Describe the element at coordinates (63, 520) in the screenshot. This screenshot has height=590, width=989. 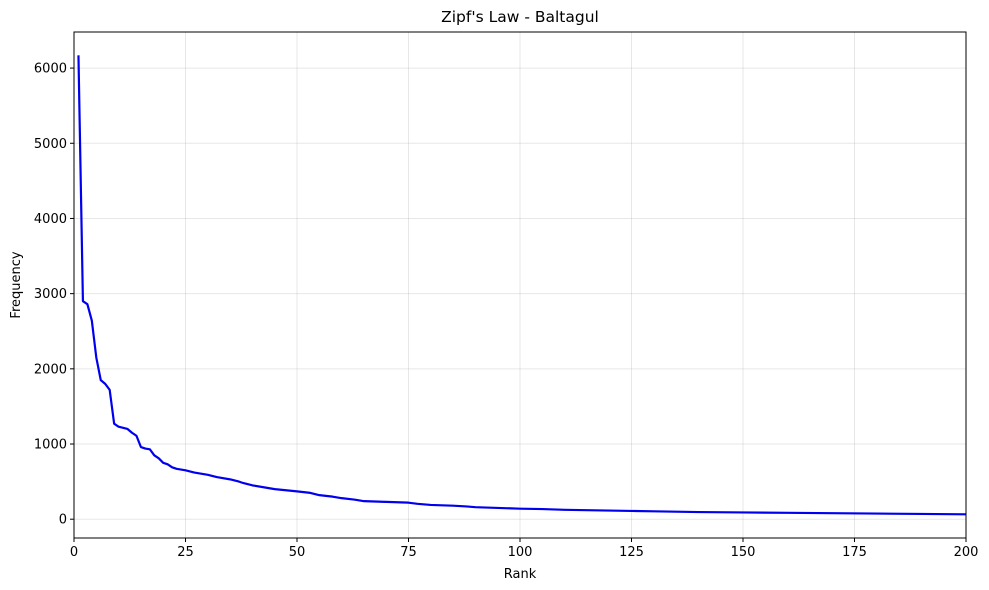
I see `y-tick-label: 0` at that location.